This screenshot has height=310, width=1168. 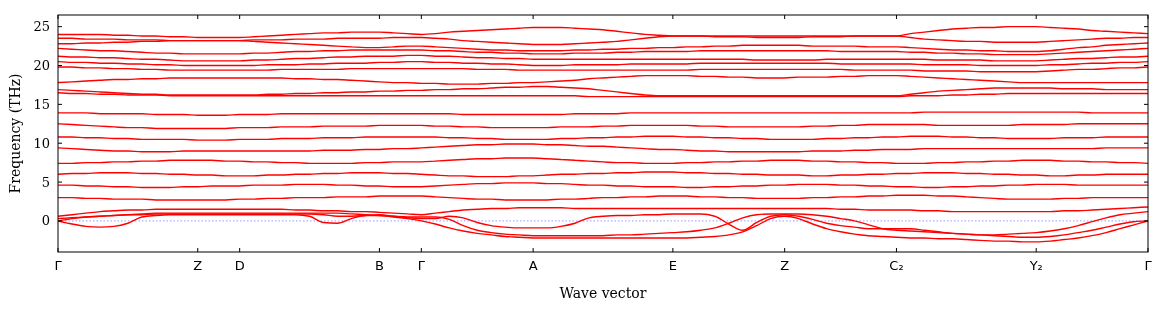 I want to click on y-axis-title: Frequency (THz), so click(x=15, y=133).